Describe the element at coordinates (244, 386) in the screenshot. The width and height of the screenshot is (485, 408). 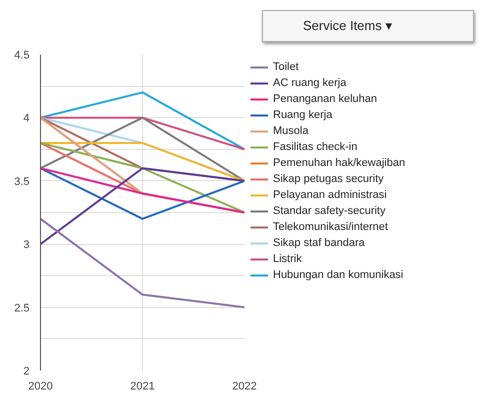
I see `x-tick-label: 2022` at that location.